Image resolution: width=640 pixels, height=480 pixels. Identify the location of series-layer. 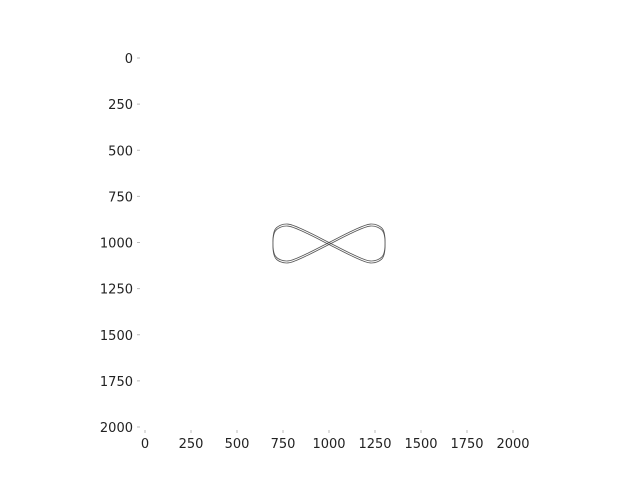
(329, 243).